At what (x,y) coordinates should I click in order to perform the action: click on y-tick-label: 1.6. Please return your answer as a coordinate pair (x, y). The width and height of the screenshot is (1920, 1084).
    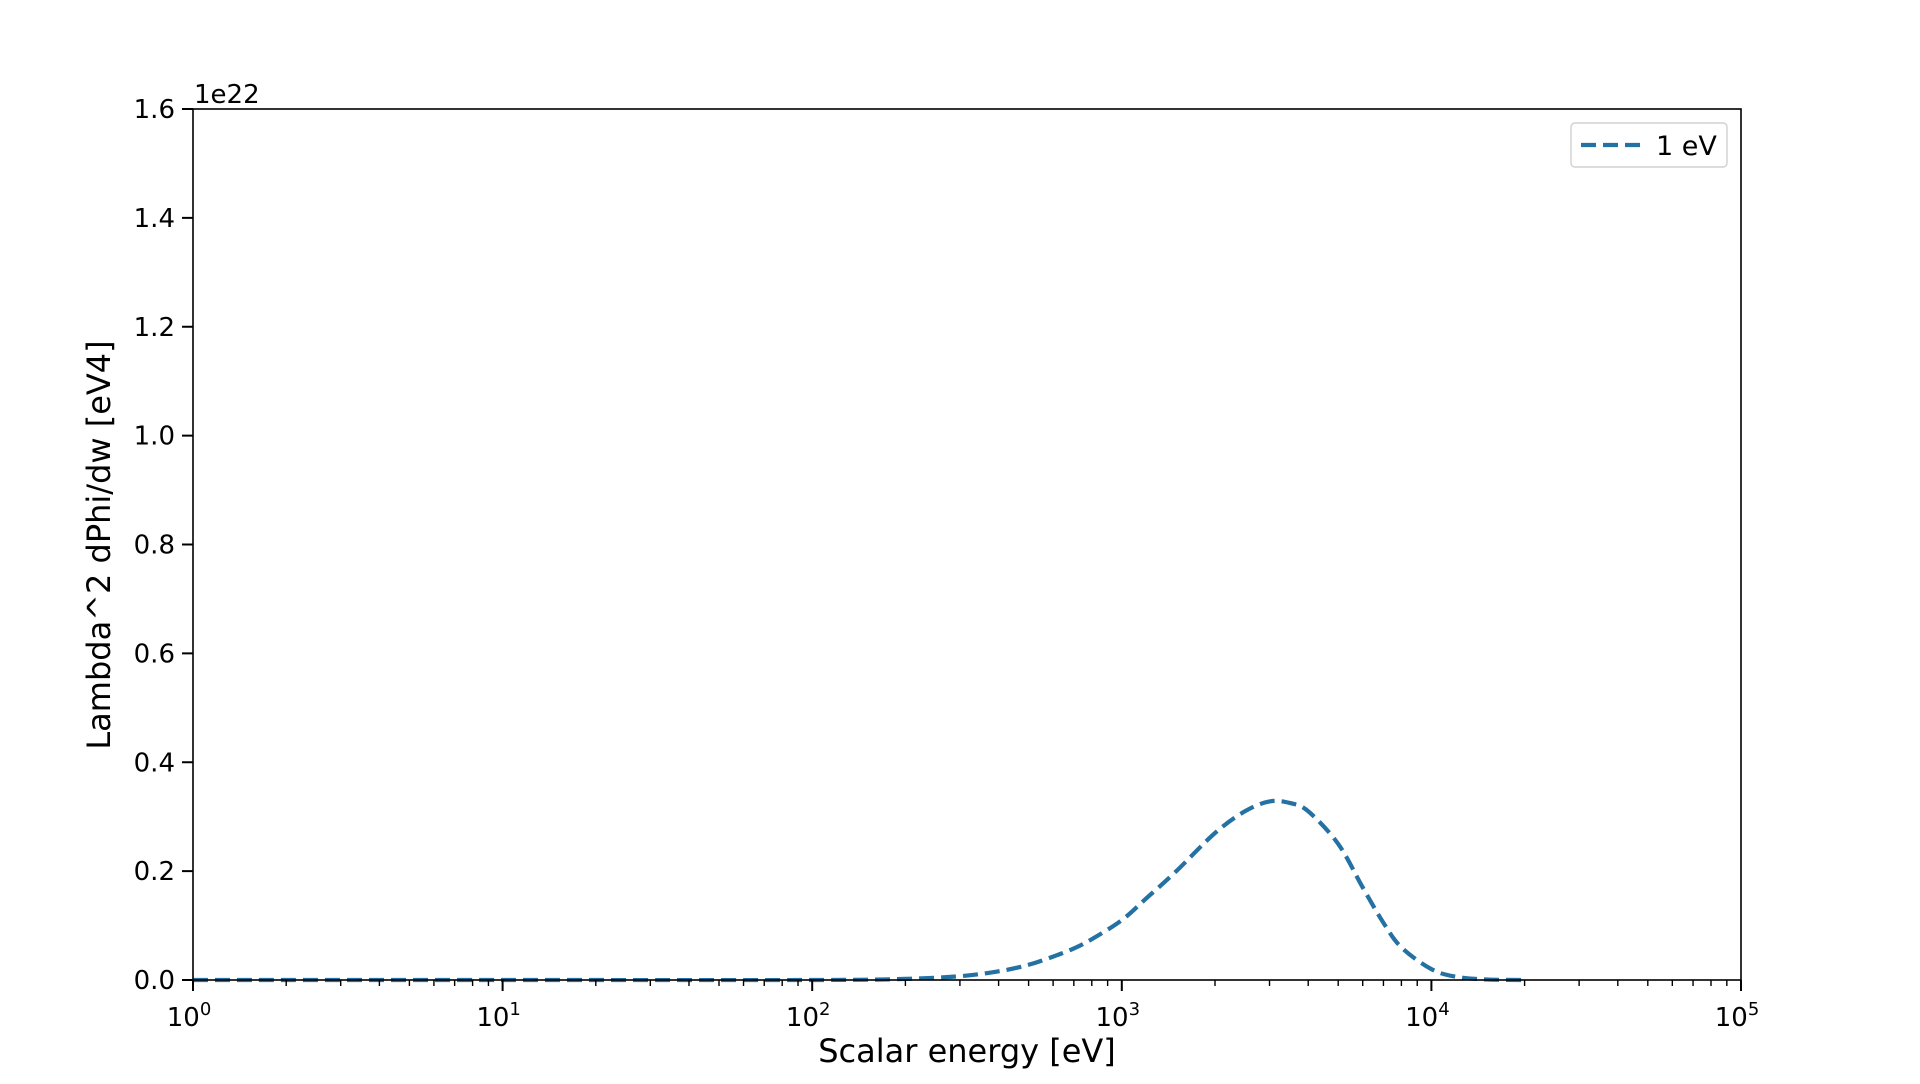
    Looking at the image, I should click on (154, 110).